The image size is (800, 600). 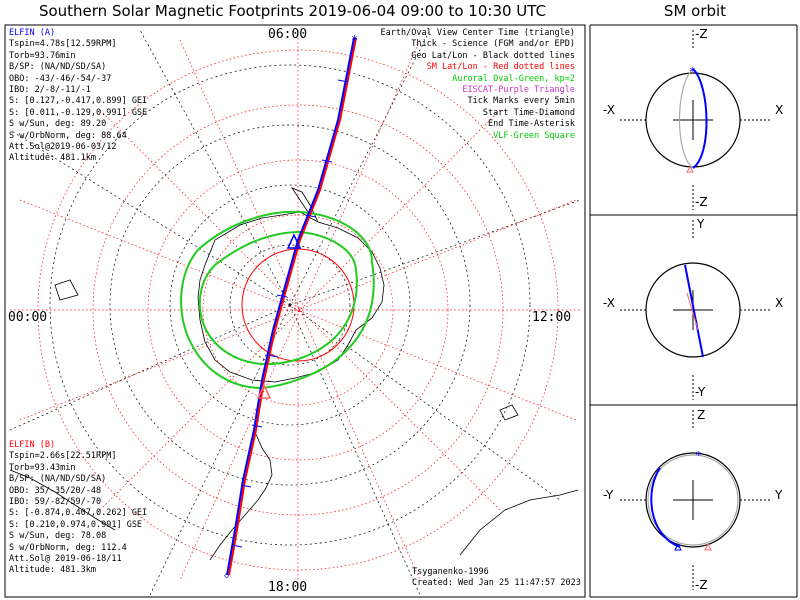 I want to click on orbit1-right-label: X, so click(x=779, y=110).